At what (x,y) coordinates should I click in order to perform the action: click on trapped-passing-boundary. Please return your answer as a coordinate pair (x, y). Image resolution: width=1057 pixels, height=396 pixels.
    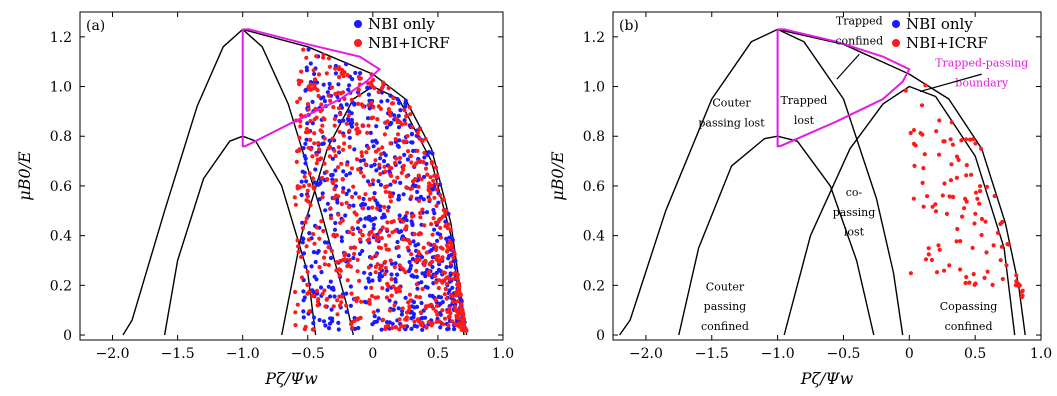
    Looking at the image, I should click on (311, 88).